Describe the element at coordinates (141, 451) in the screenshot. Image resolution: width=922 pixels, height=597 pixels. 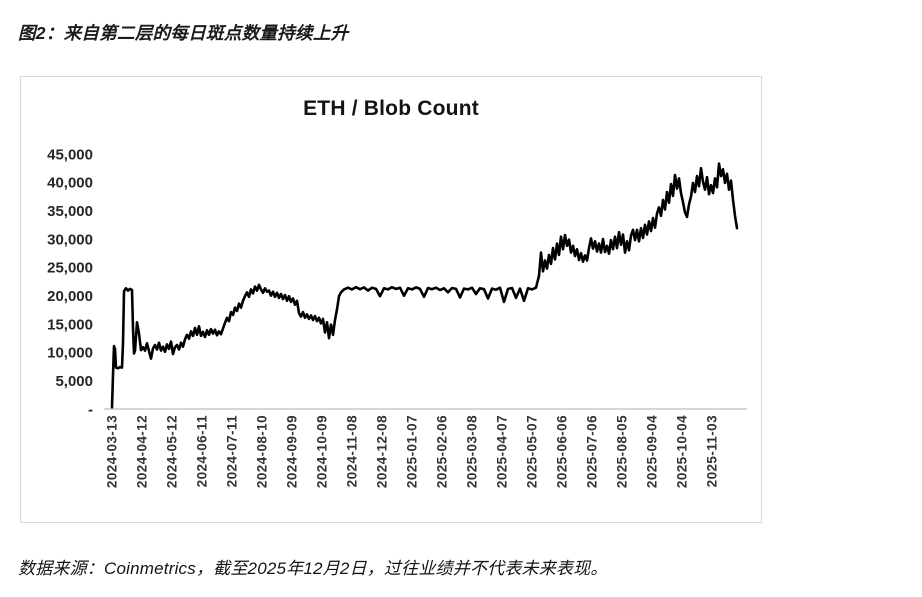
I see `x-tick-label: 2024-04-12` at that location.